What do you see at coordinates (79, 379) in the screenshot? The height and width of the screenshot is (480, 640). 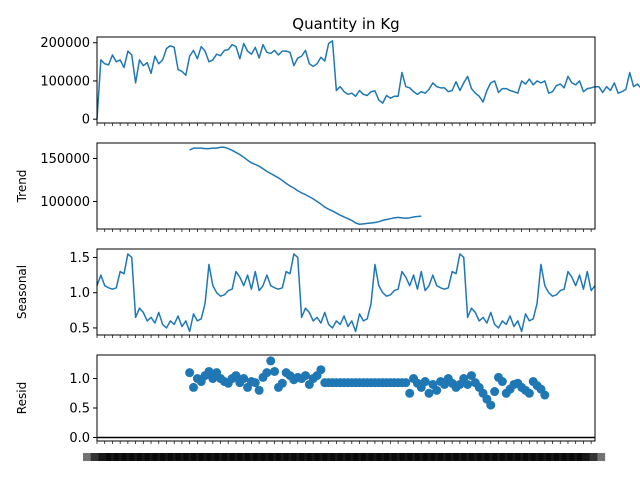 I see `y-tick-label-resid: 1.0` at bounding box center [79, 379].